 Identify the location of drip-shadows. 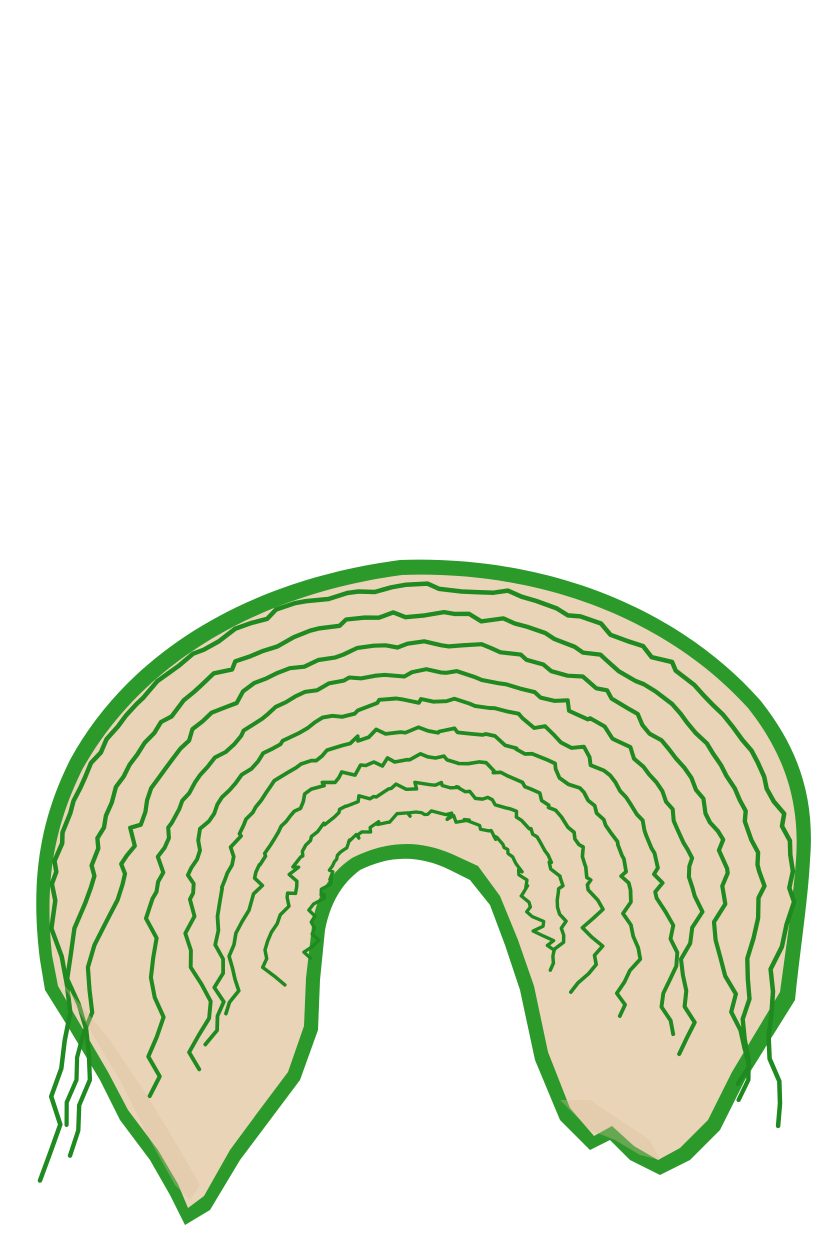
(360, 1090).